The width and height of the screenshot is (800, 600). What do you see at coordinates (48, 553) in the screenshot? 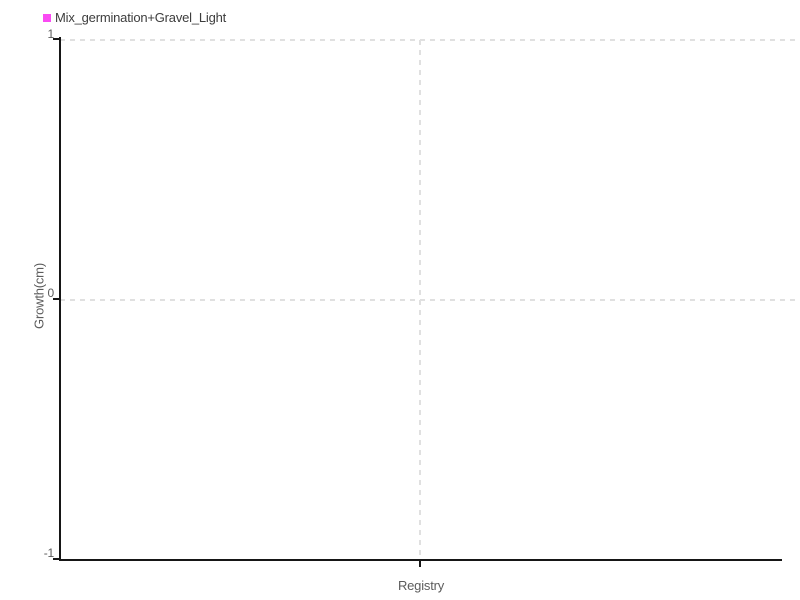
I see `y-tick-label-minus1: -1` at bounding box center [48, 553].